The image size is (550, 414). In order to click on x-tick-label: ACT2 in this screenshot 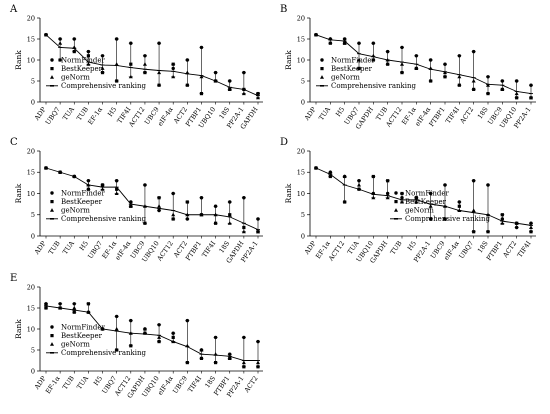, I will do `click(510, 250)`.